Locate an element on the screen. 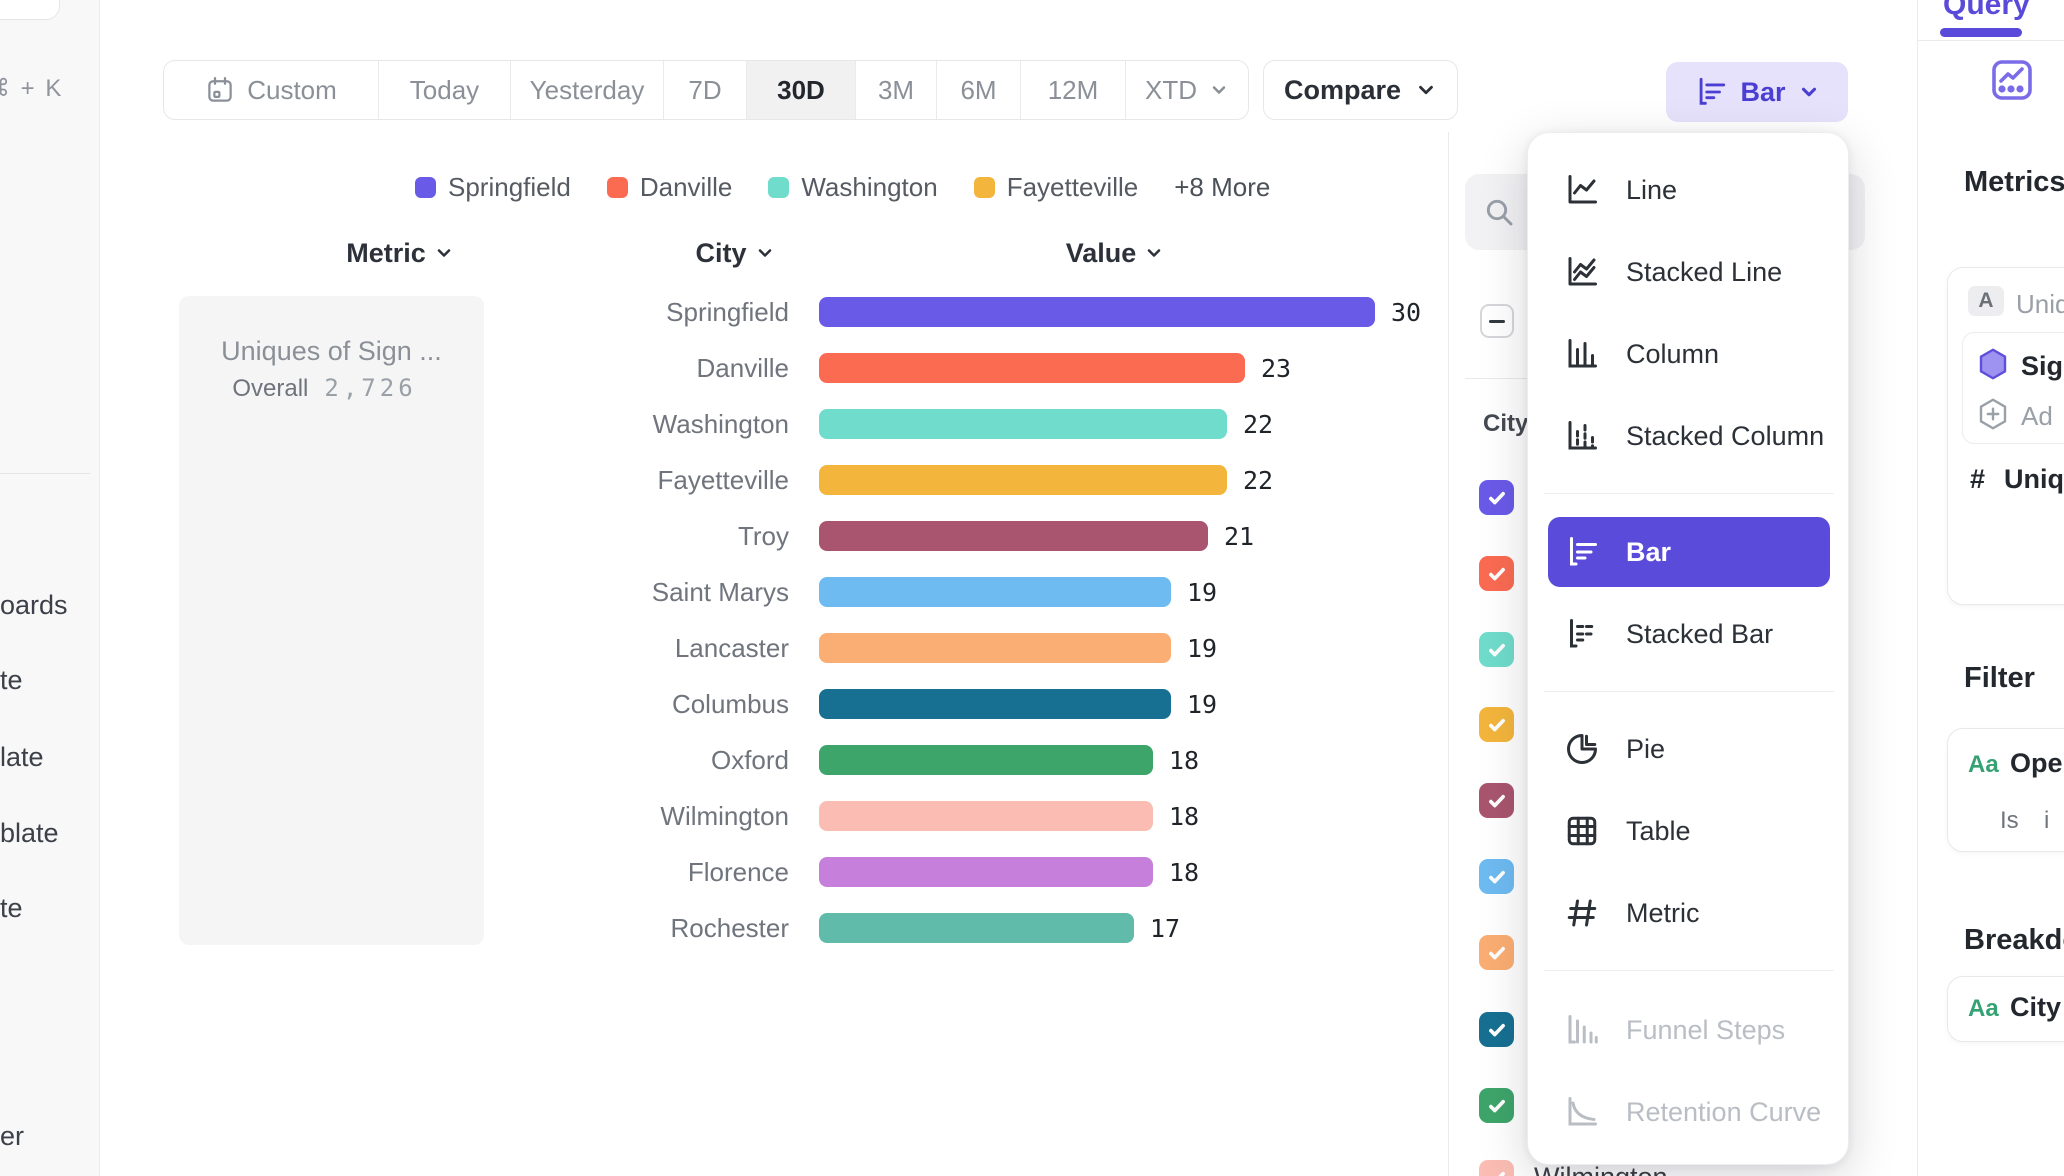  city-row-label-wilmington: Wilmington is located at coordinates (1601, 1169).